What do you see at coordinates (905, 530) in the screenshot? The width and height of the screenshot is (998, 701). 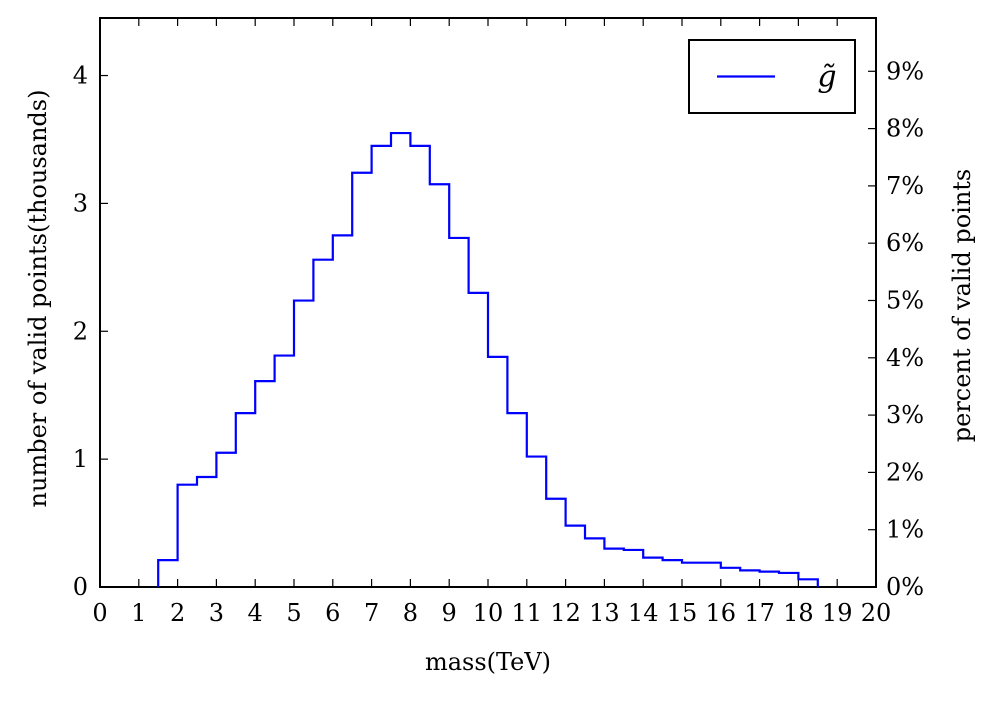 I see `y2-tick-label: 1%` at bounding box center [905, 530].